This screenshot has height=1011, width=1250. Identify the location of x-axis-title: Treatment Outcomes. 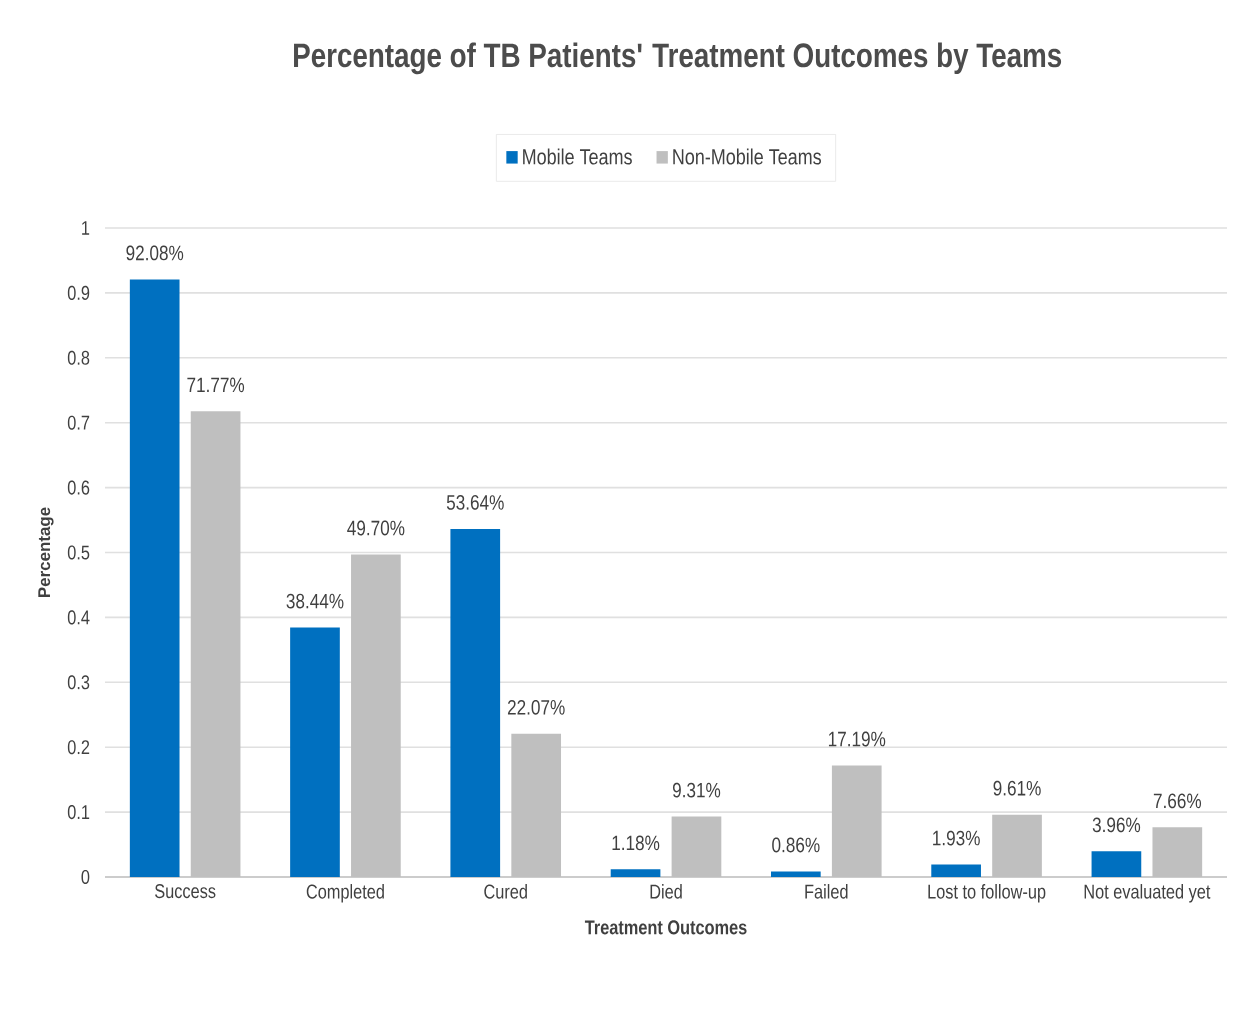
(665, 927).